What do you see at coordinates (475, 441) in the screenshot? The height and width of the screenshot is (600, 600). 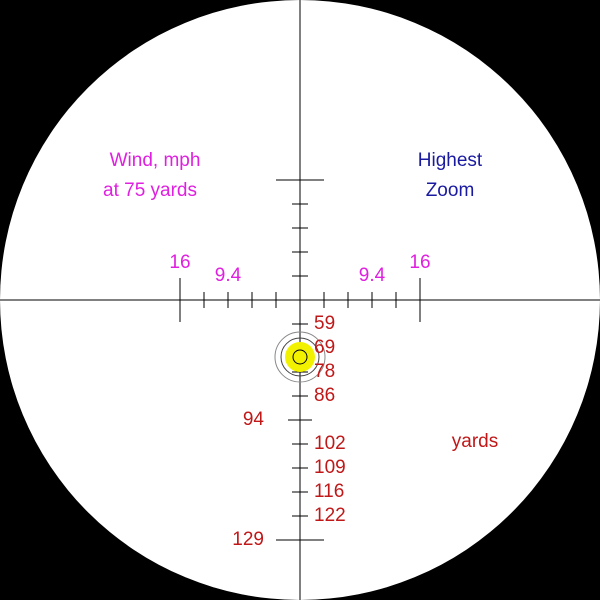 I see `range-unit: yards` at bounding box center [475, 441].